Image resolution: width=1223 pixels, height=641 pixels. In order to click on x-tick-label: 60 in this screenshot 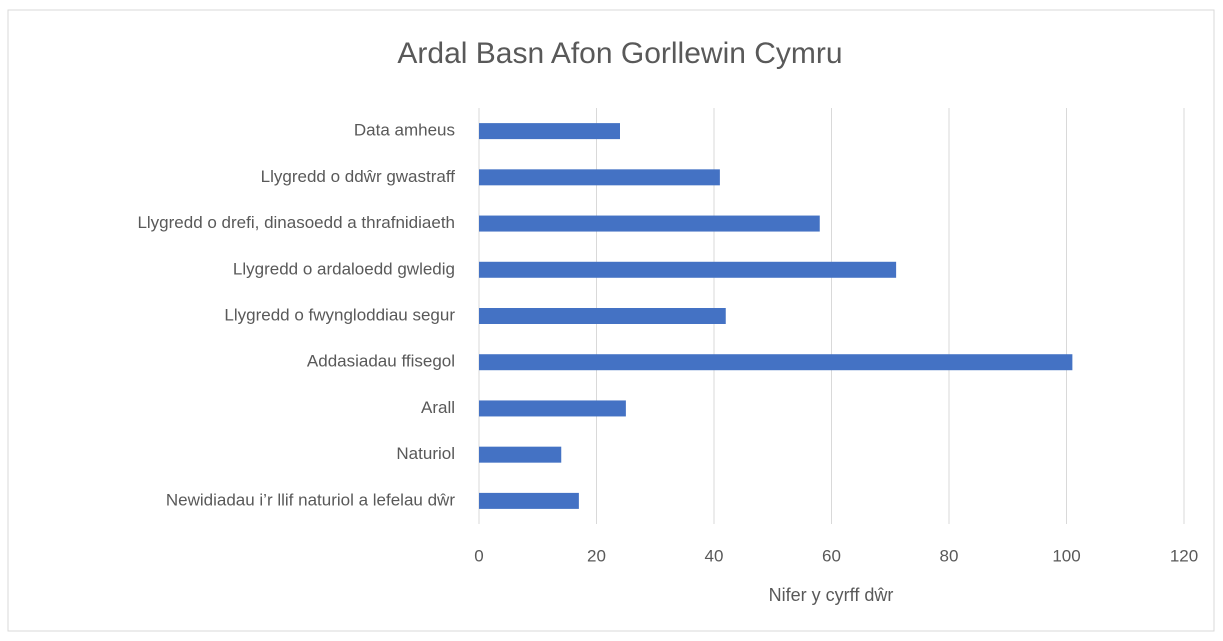, I will do `click(831, 555)`.